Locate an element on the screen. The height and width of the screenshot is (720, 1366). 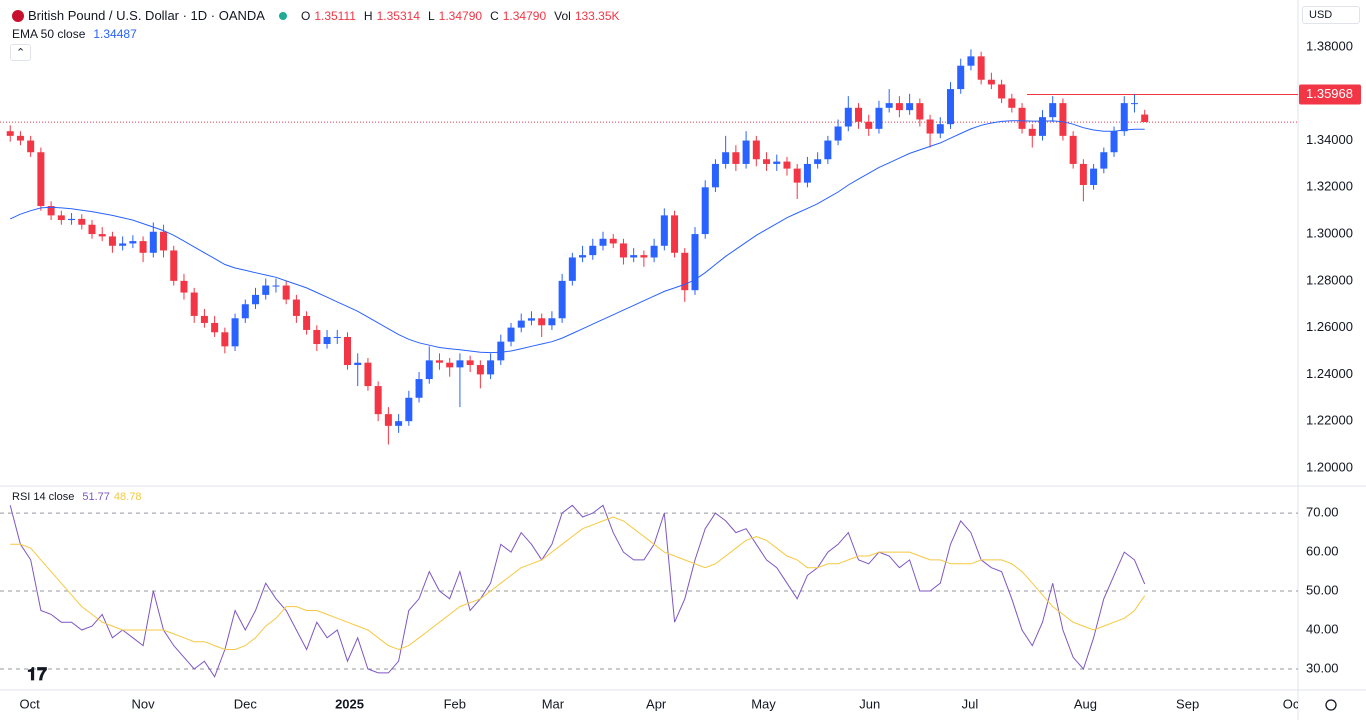
price-tick-label: 1.34000 is located at coordinates (1329, 139).